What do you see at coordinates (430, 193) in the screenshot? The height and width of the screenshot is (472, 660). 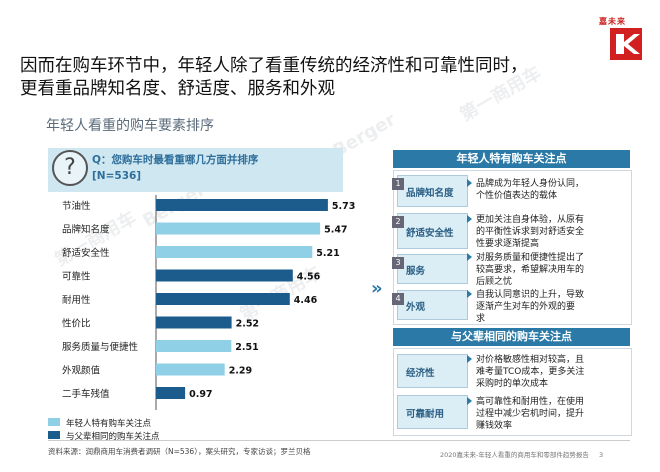 I see `row-label: 品牌知名度` at bounding box center [430, 193].